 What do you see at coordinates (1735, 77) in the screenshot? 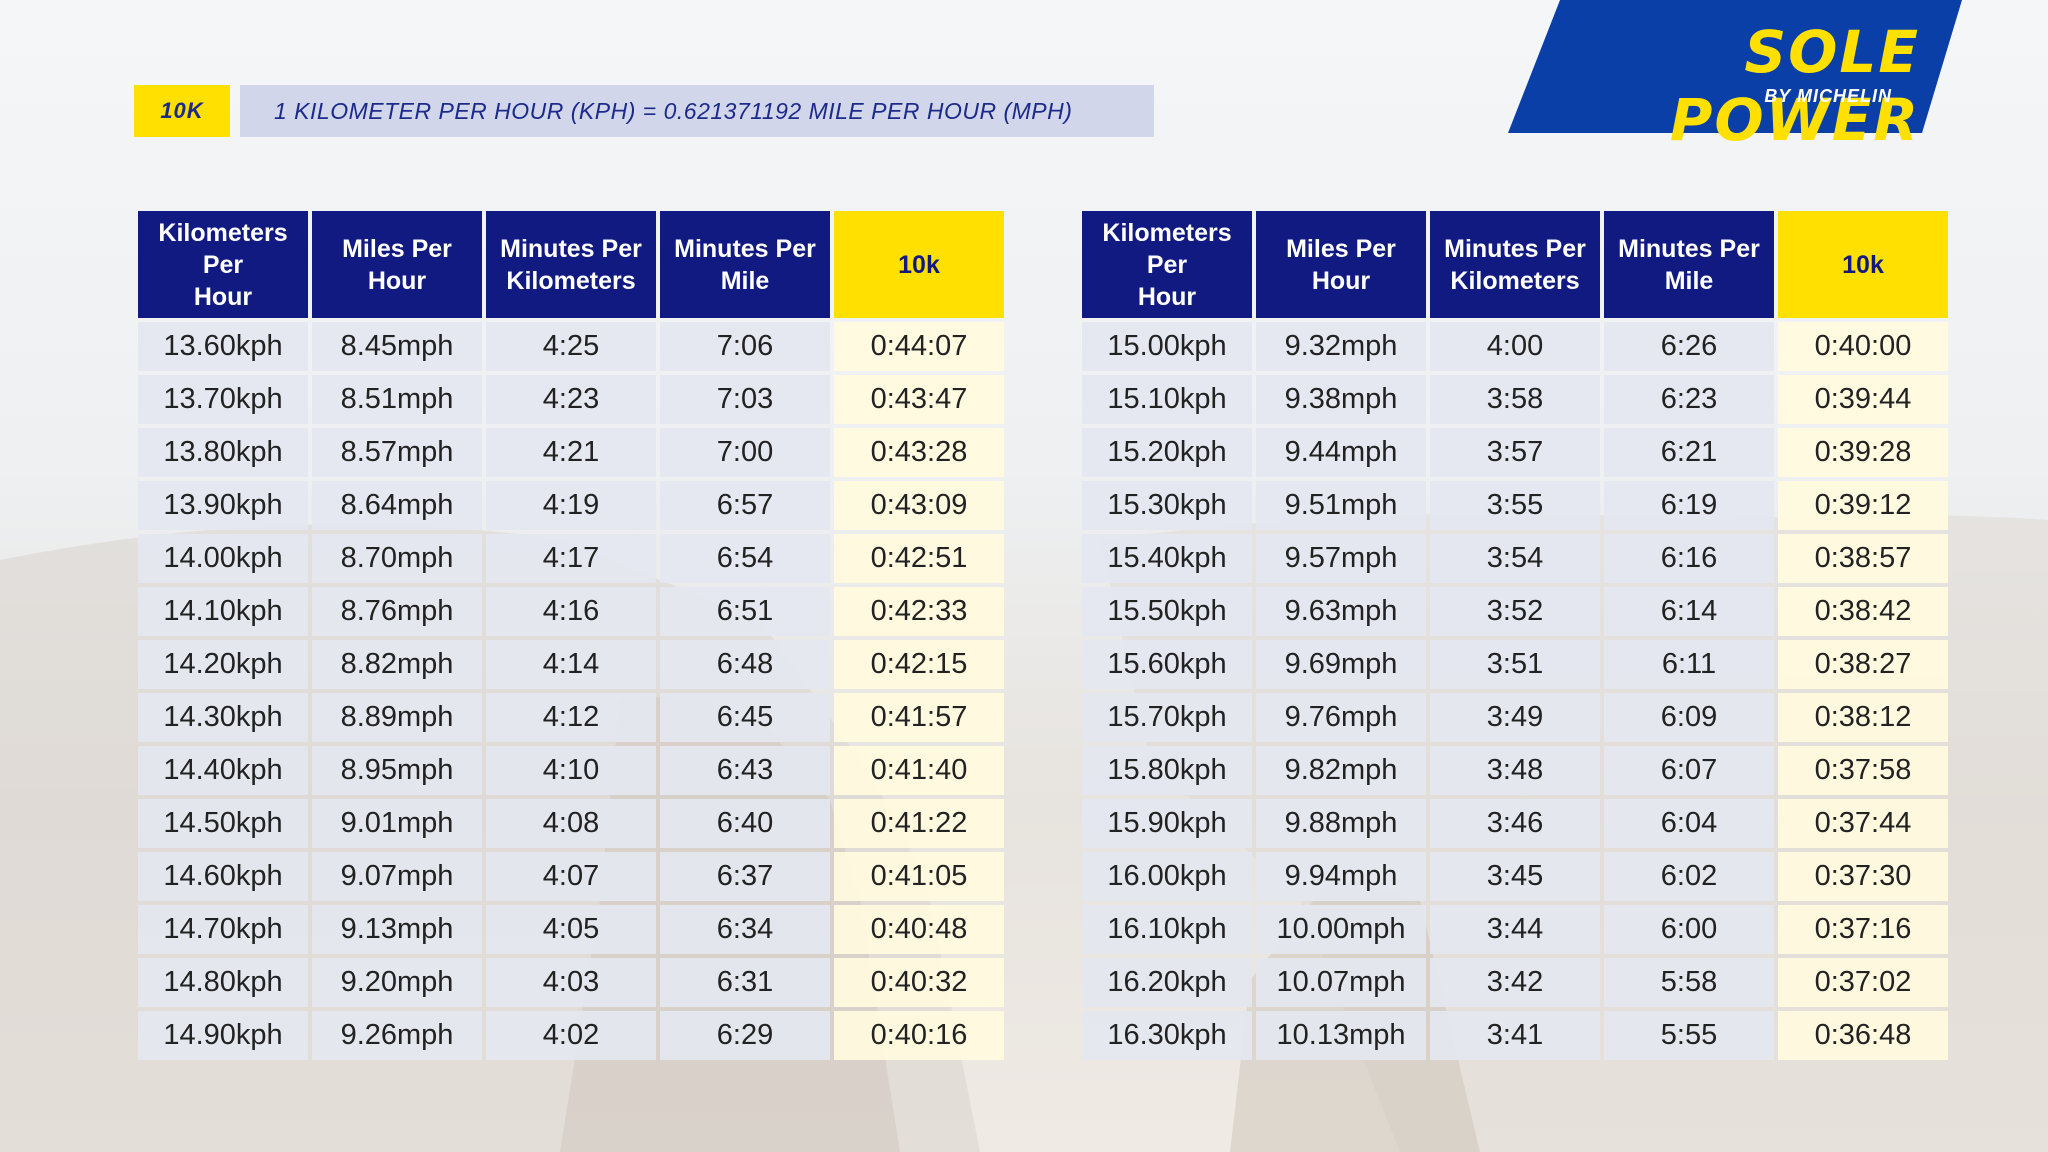
I see `sole-power-logo: SOLE POWER BY MICHELIN` at bounding box center [1735, 77].